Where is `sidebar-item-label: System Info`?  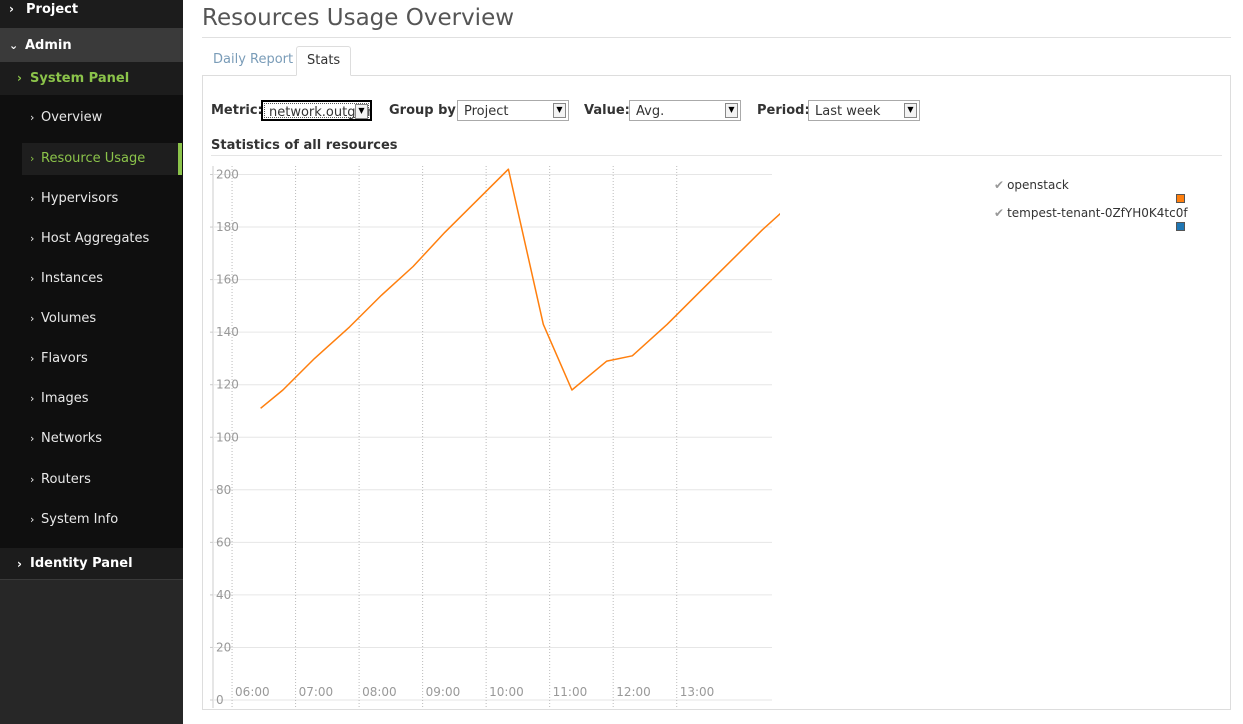
sidebar-item-label: System Info is located at coordinates (80, 519).